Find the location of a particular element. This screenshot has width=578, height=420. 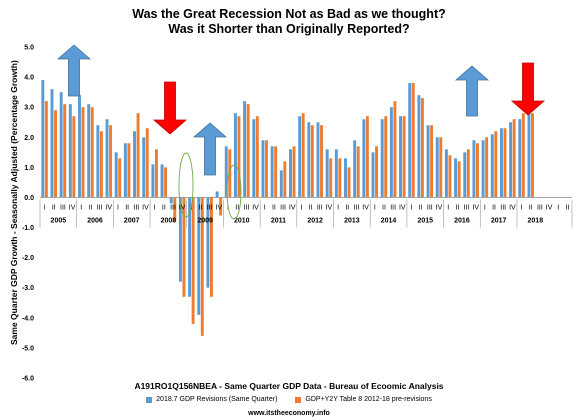

year-label: 2009 is located at coordinates (205, 220).